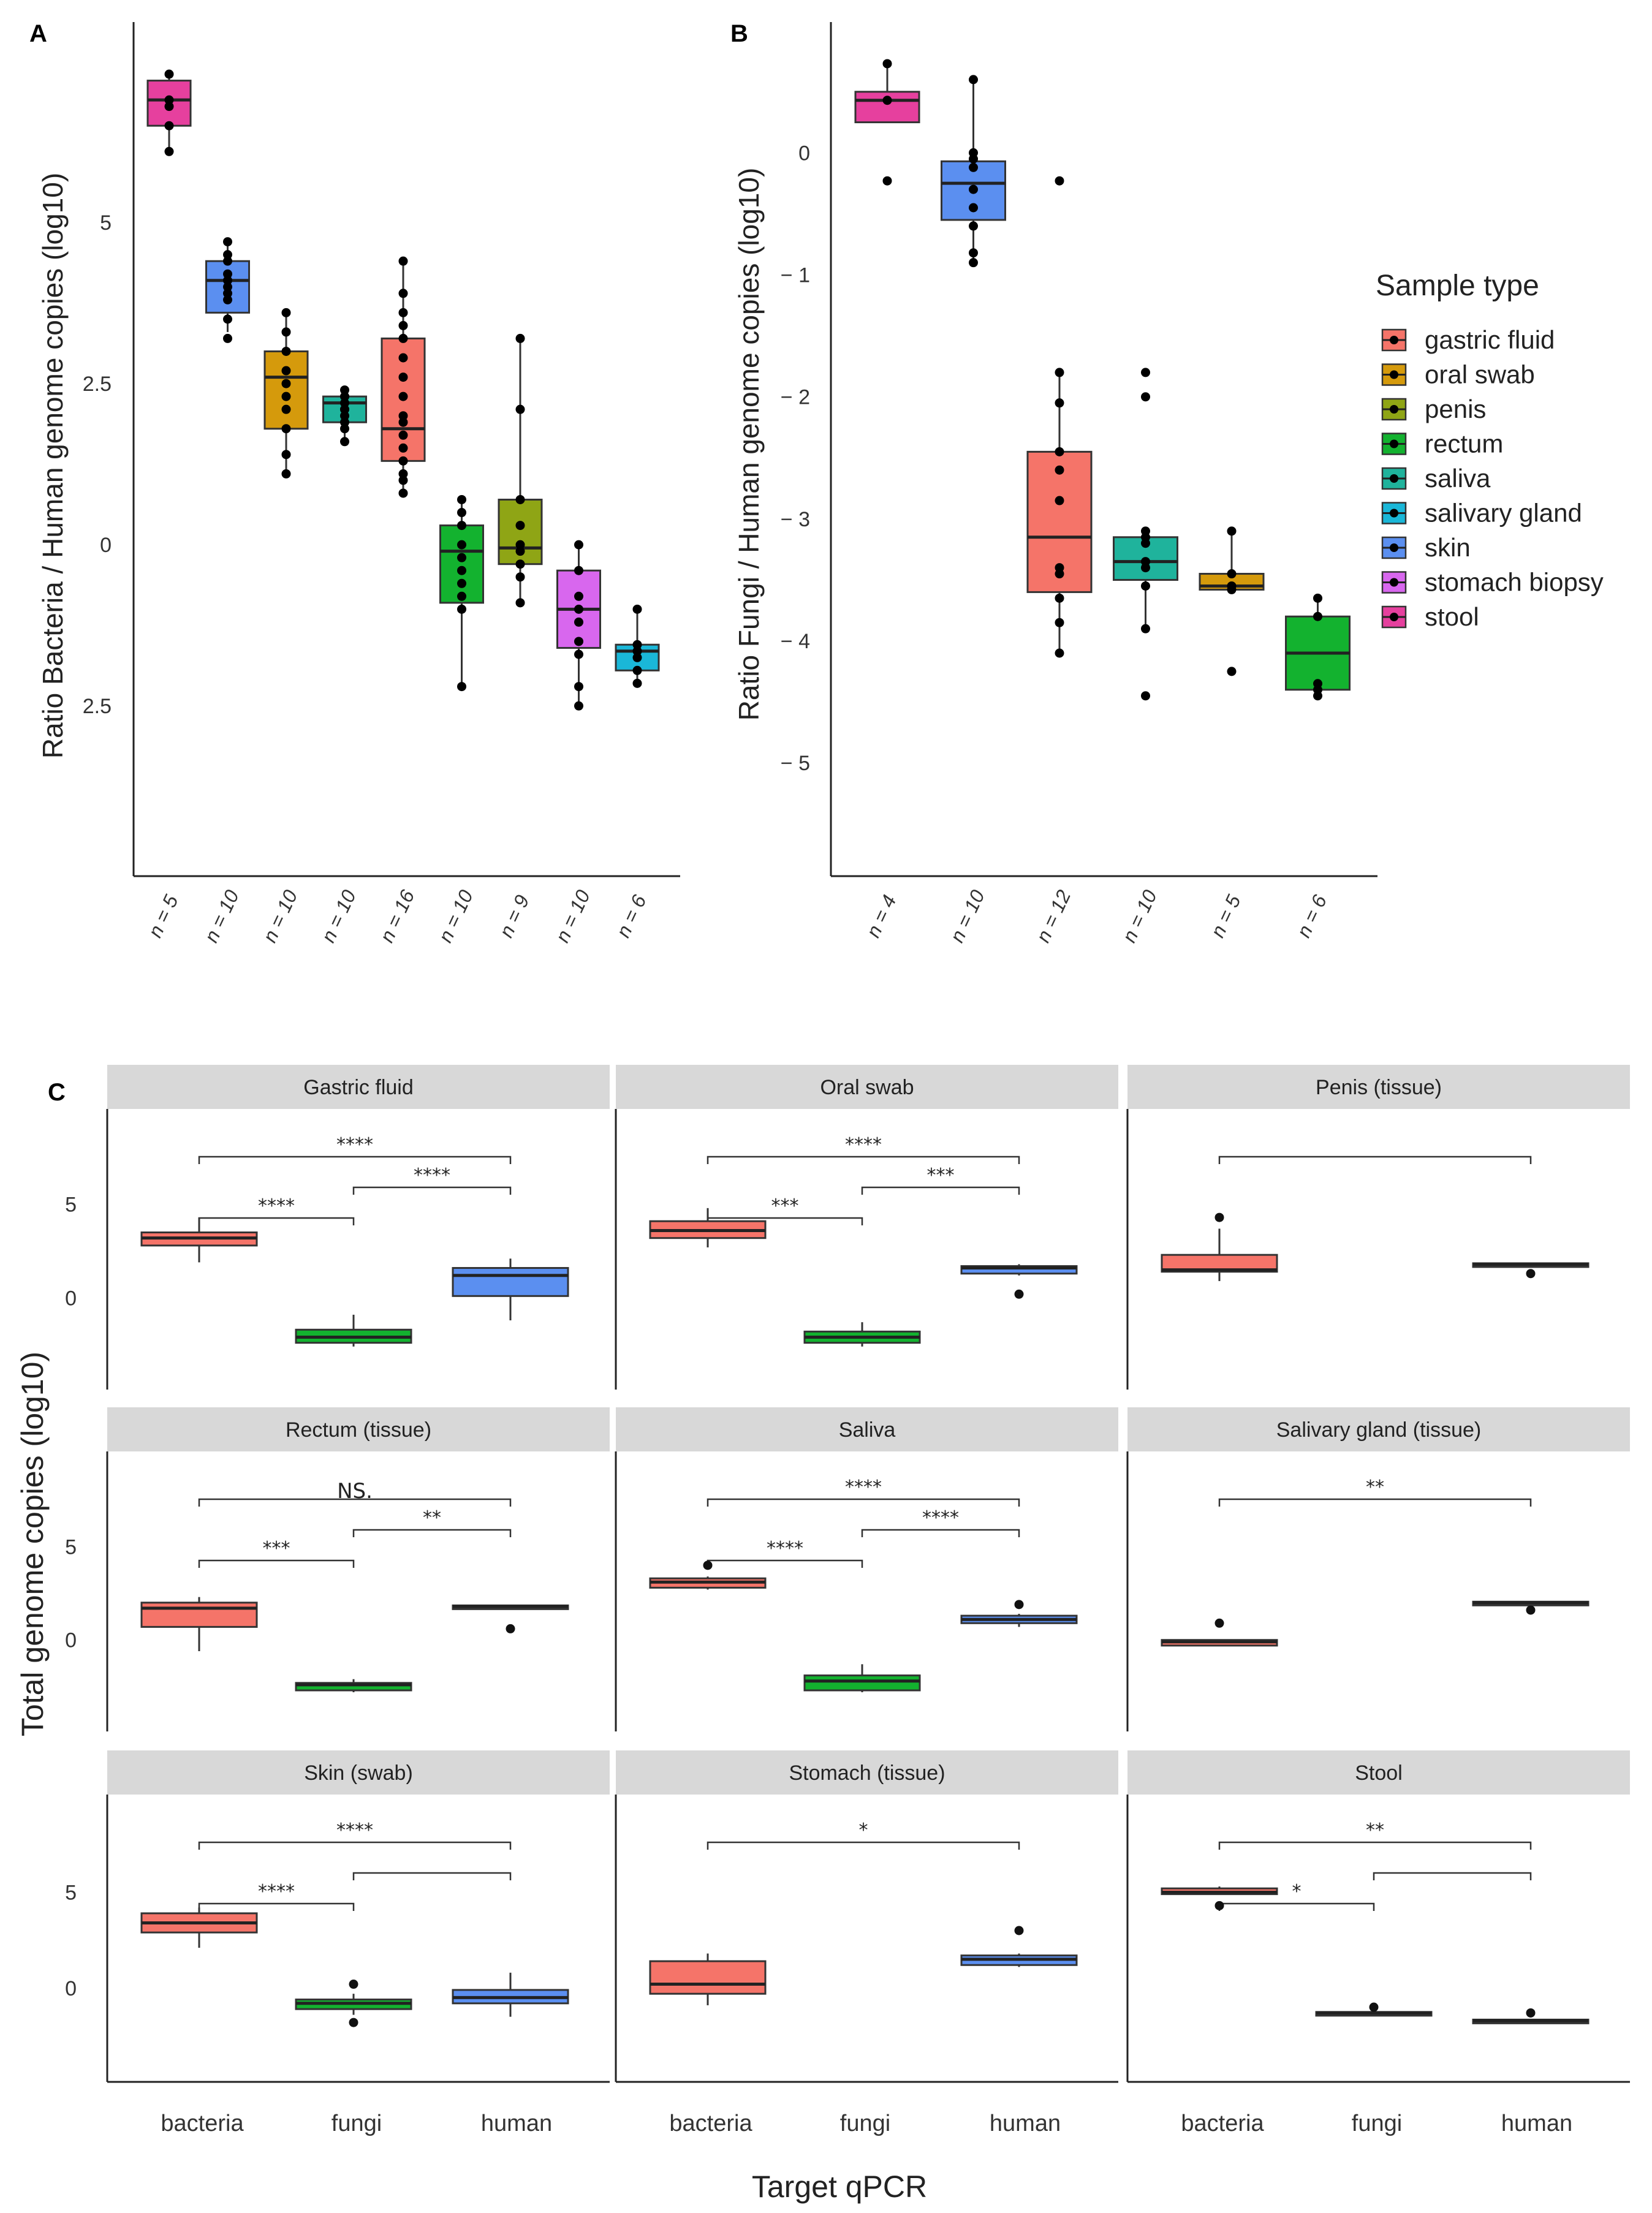  Describe the element at coordinates (1455, 409) in the screenshot. I see `legend-label: penis` at that location.